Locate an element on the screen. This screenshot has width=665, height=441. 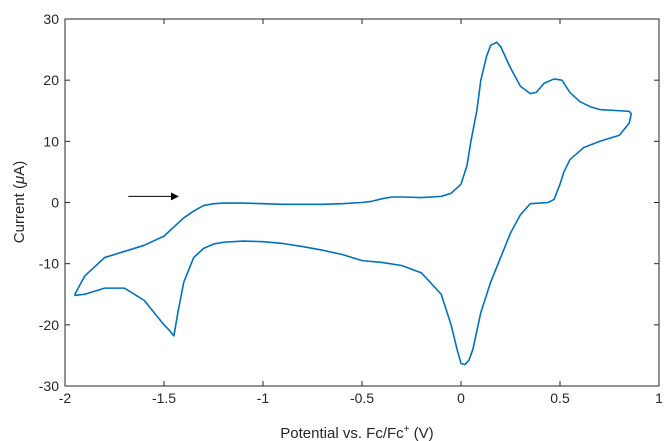
y-axis-title: Current (μA) is located at coordinates (19, 202).